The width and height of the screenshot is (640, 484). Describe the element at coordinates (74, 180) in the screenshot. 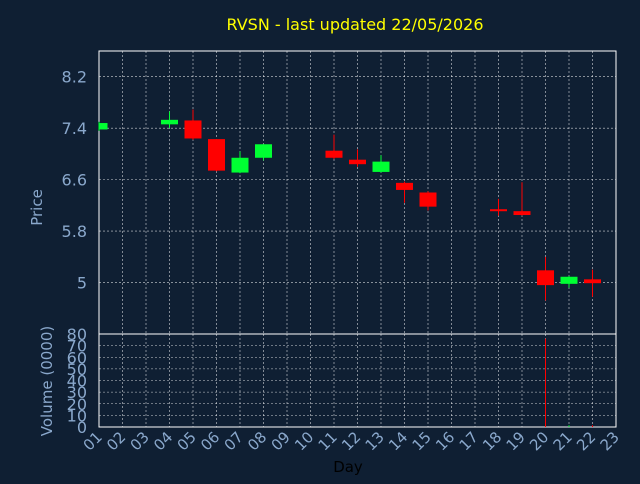

I see `price-y-tick-label: 6.6` at that location.